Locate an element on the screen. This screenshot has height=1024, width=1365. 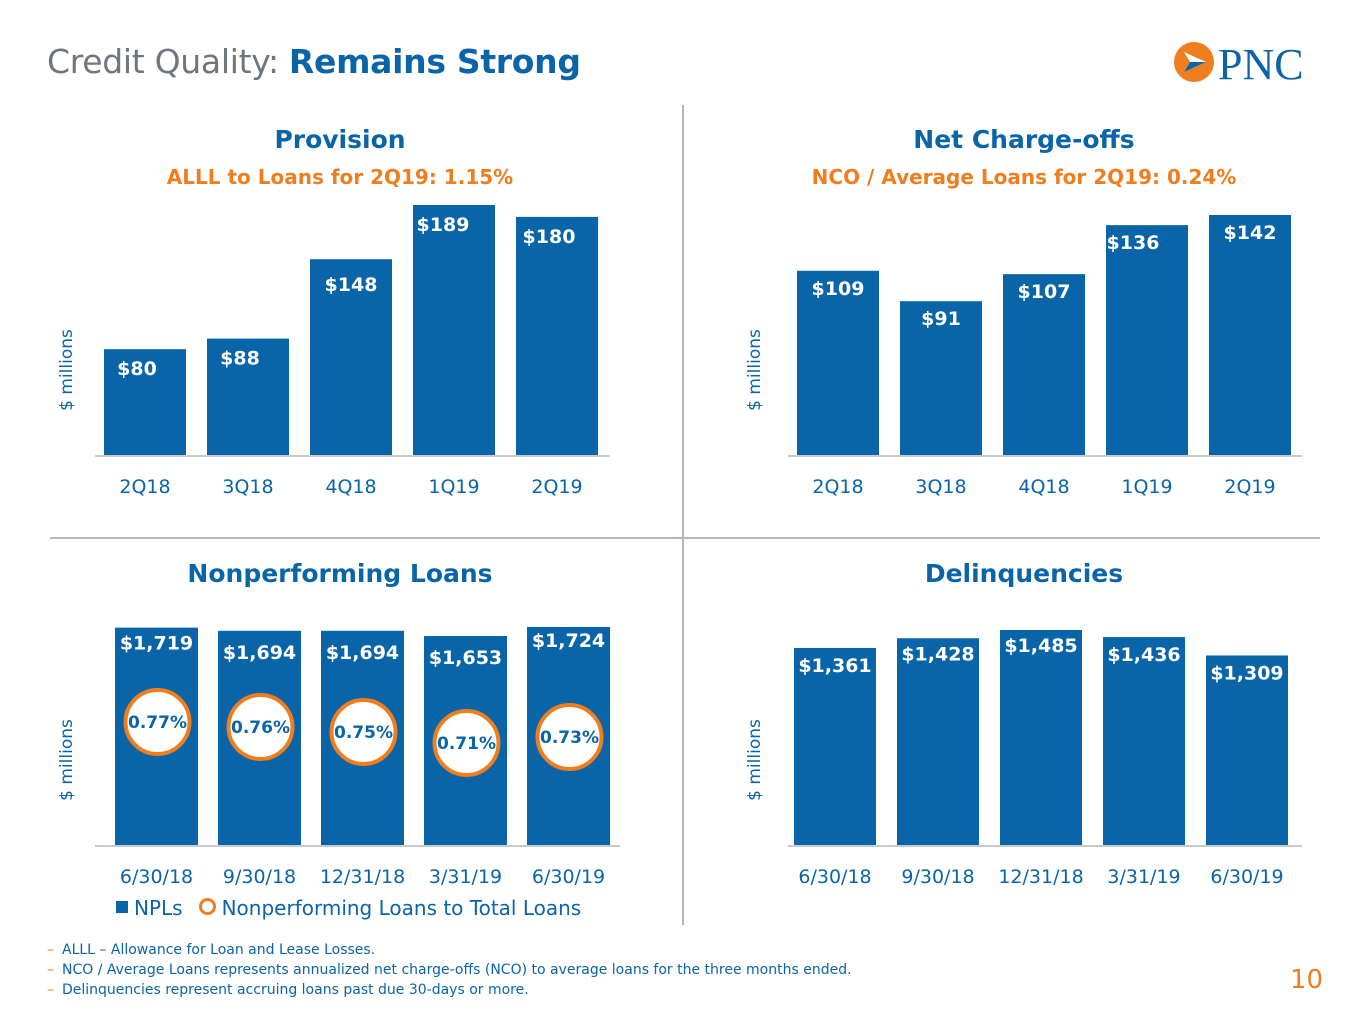
ratio-label: 0.73% is located at coordinates (569, 738).